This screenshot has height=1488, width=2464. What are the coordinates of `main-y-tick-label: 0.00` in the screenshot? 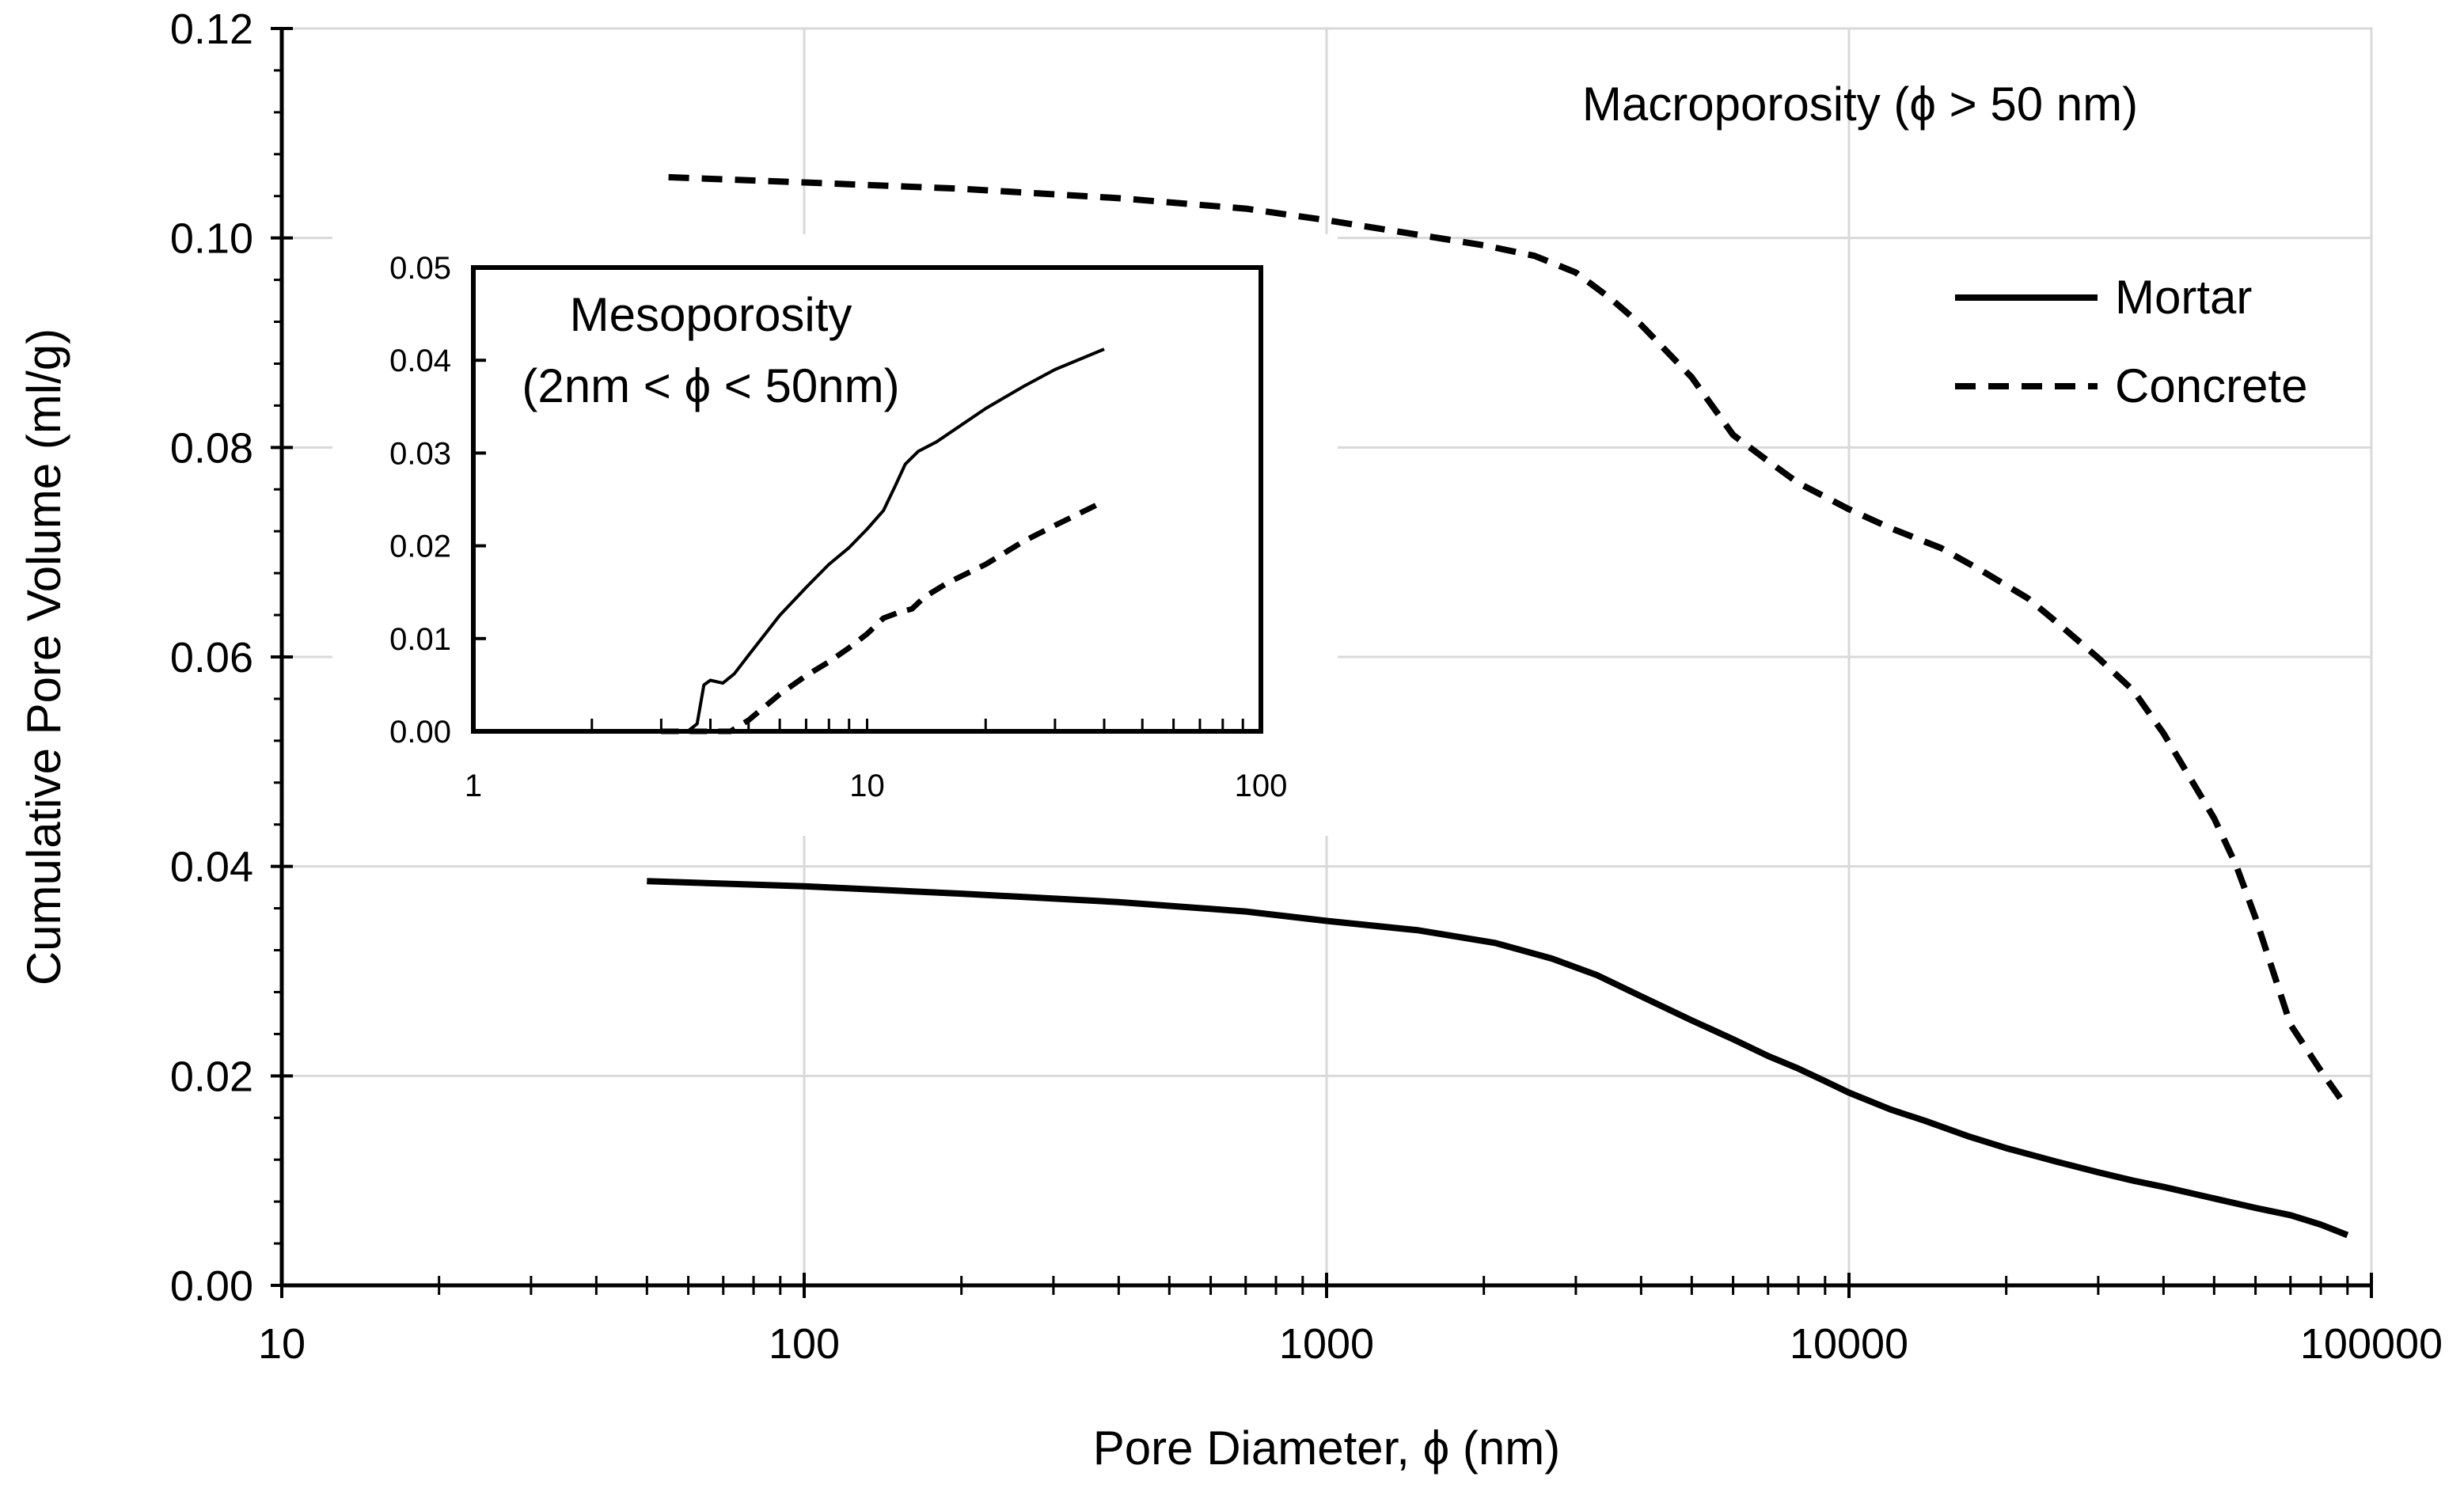 It's located at (211, 1286).